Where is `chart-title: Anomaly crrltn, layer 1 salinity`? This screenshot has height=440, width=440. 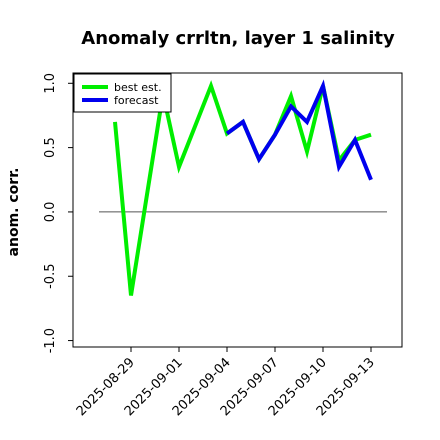 chart-title: Anomaly crrltn, layer 1 salinity is located at coordinates (238, 38).